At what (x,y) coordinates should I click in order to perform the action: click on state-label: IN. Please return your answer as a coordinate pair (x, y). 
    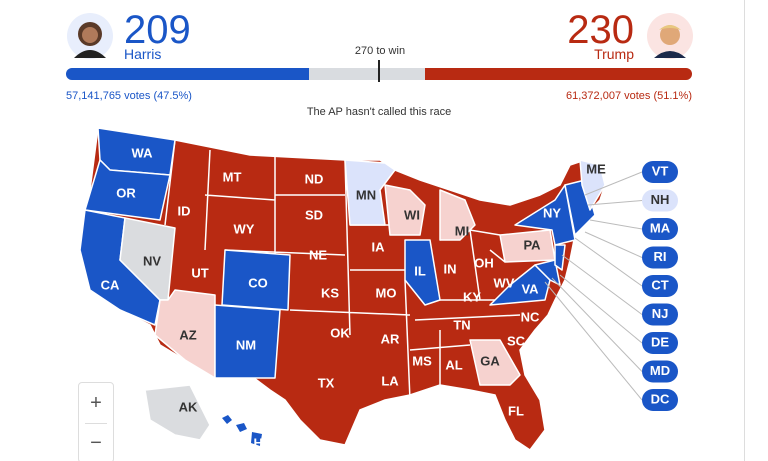
    Looking at the image, I should click on (450, 268).